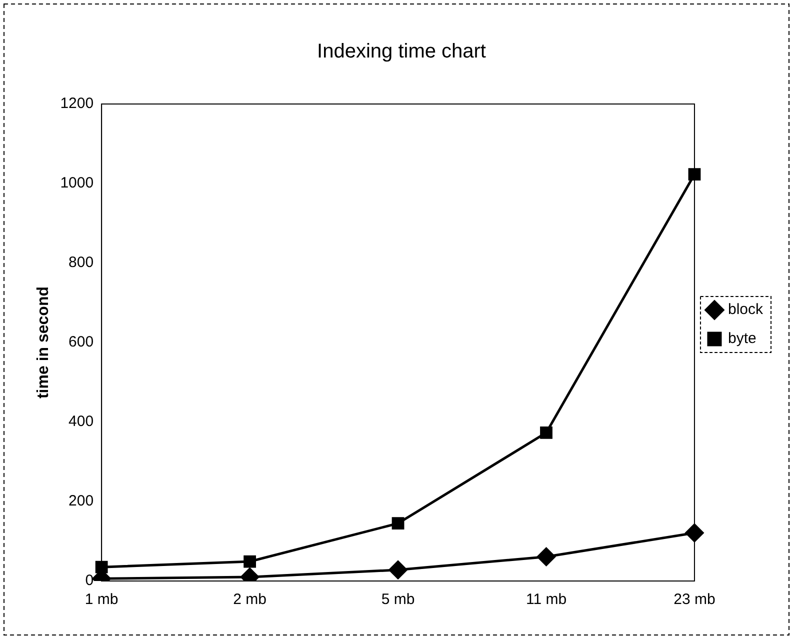 This screenshot has height=639, width=793. I want to click on x-tick-label: 5 mb, so click(398, 599).